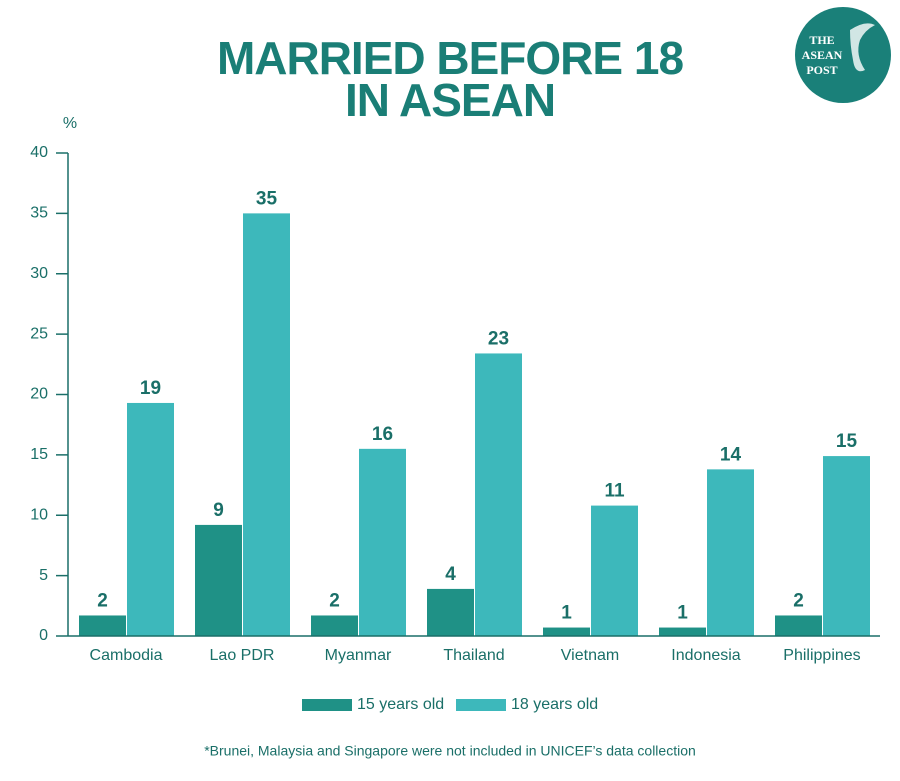 The width and height of the screenshot is (900, 781). What do you see at coordinates (554, 704) in the screenshot?
I see `legend-label: 18 years old` at bounding box center [554, 704].